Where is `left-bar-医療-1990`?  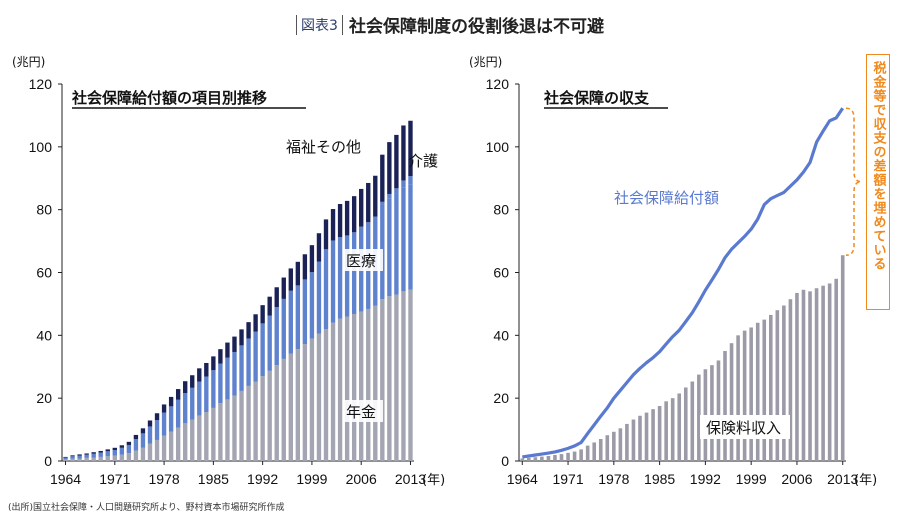 left-bar-医療-1990 is located at coordinates (248, 362).